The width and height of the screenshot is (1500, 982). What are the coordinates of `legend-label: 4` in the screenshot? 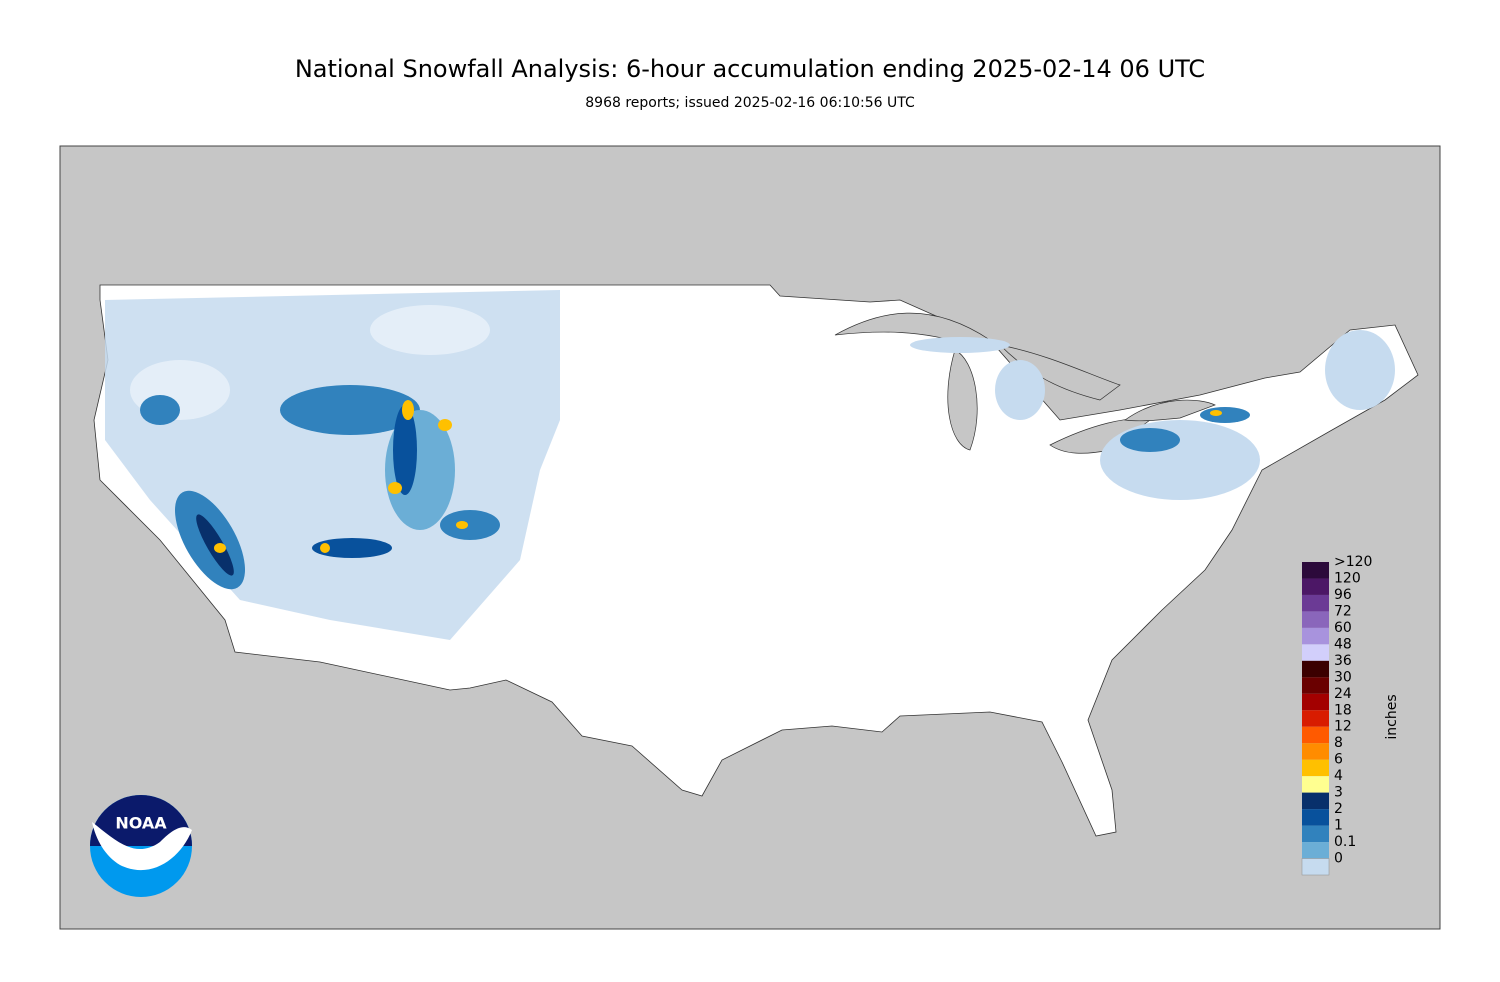 It's located at (1338, 776).